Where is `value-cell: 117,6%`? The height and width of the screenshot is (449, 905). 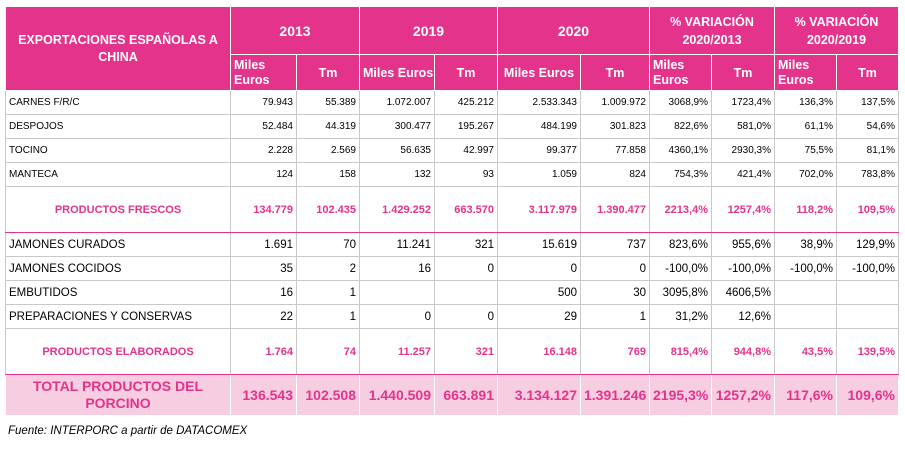 value-cell: 117,6% is located at coordinates (805, 395).